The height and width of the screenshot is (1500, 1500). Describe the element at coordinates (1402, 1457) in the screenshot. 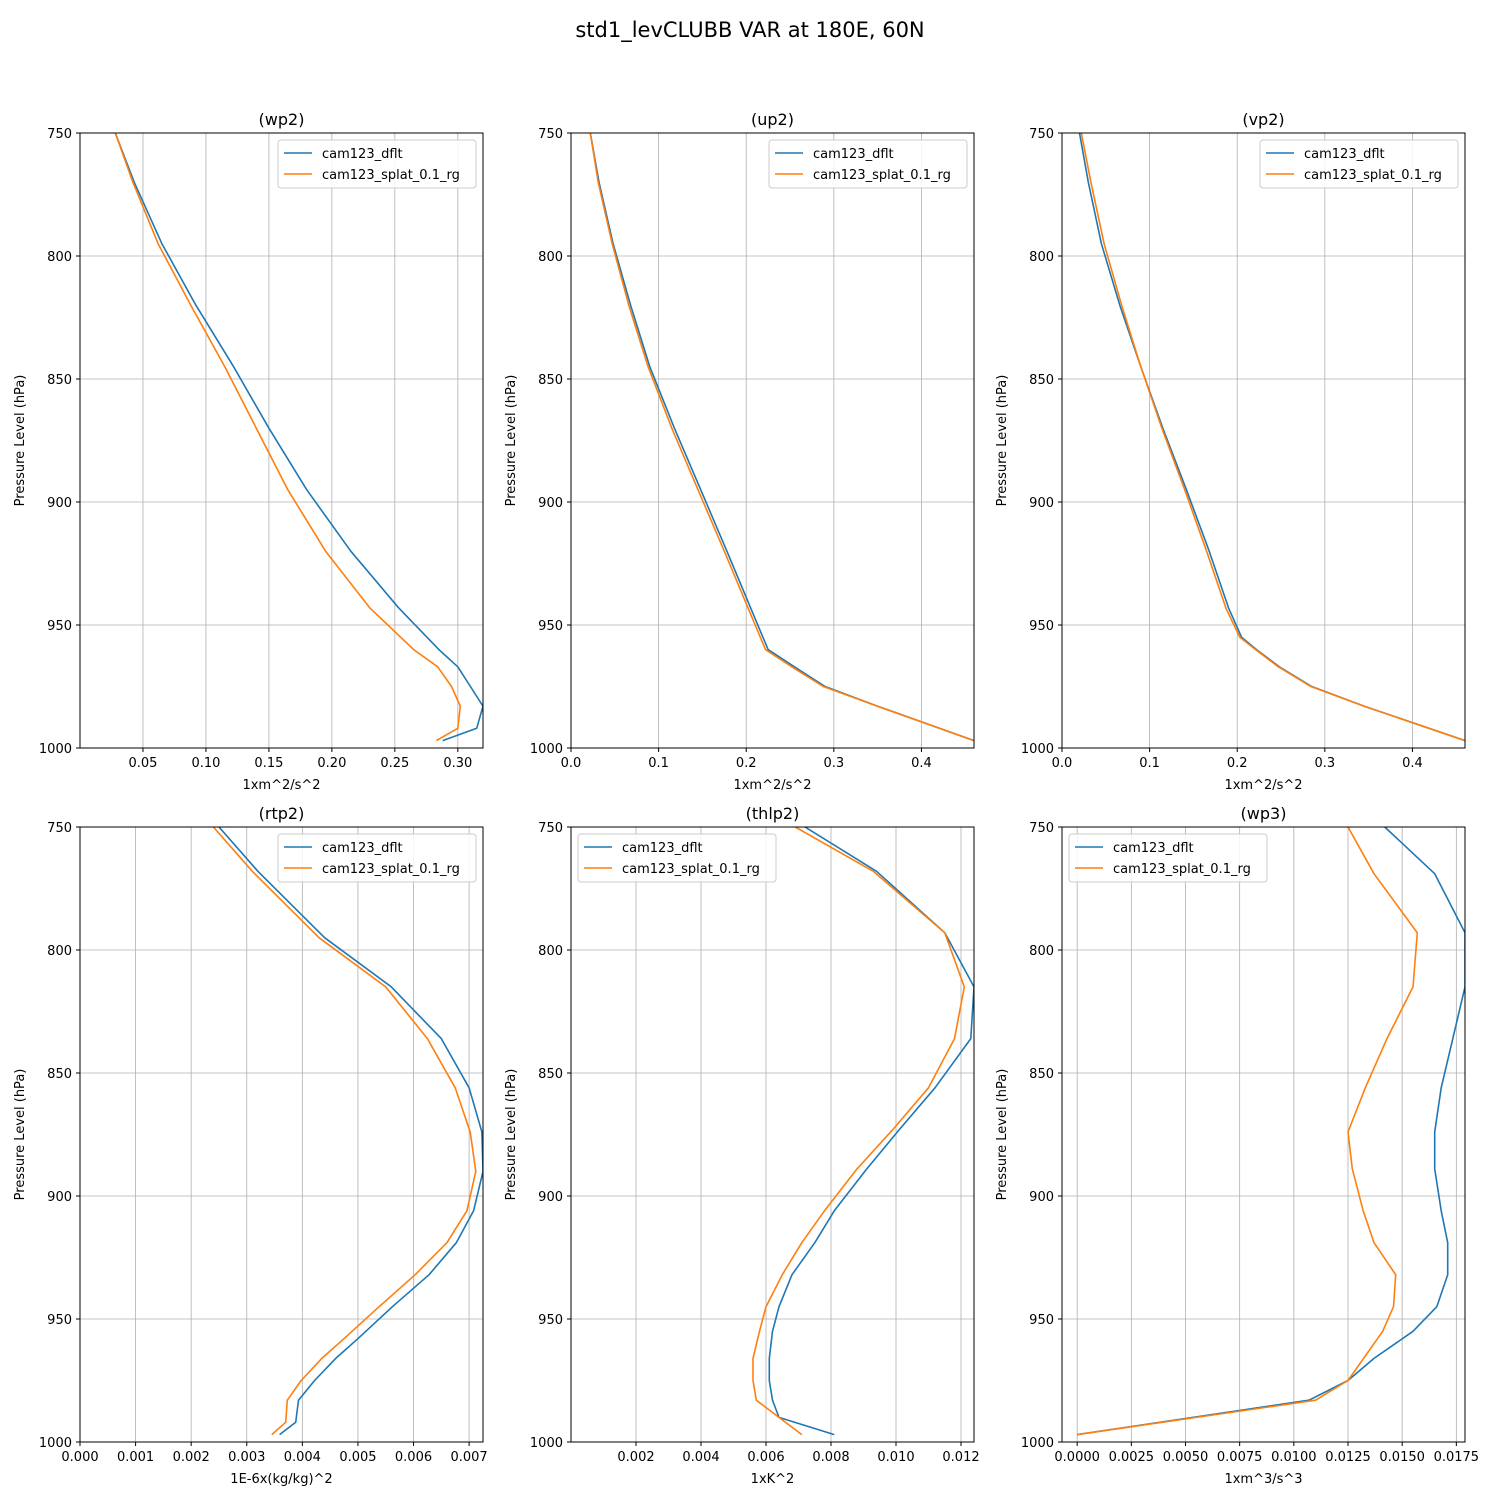

I see `x-tick-label: 0.0150` at that location.